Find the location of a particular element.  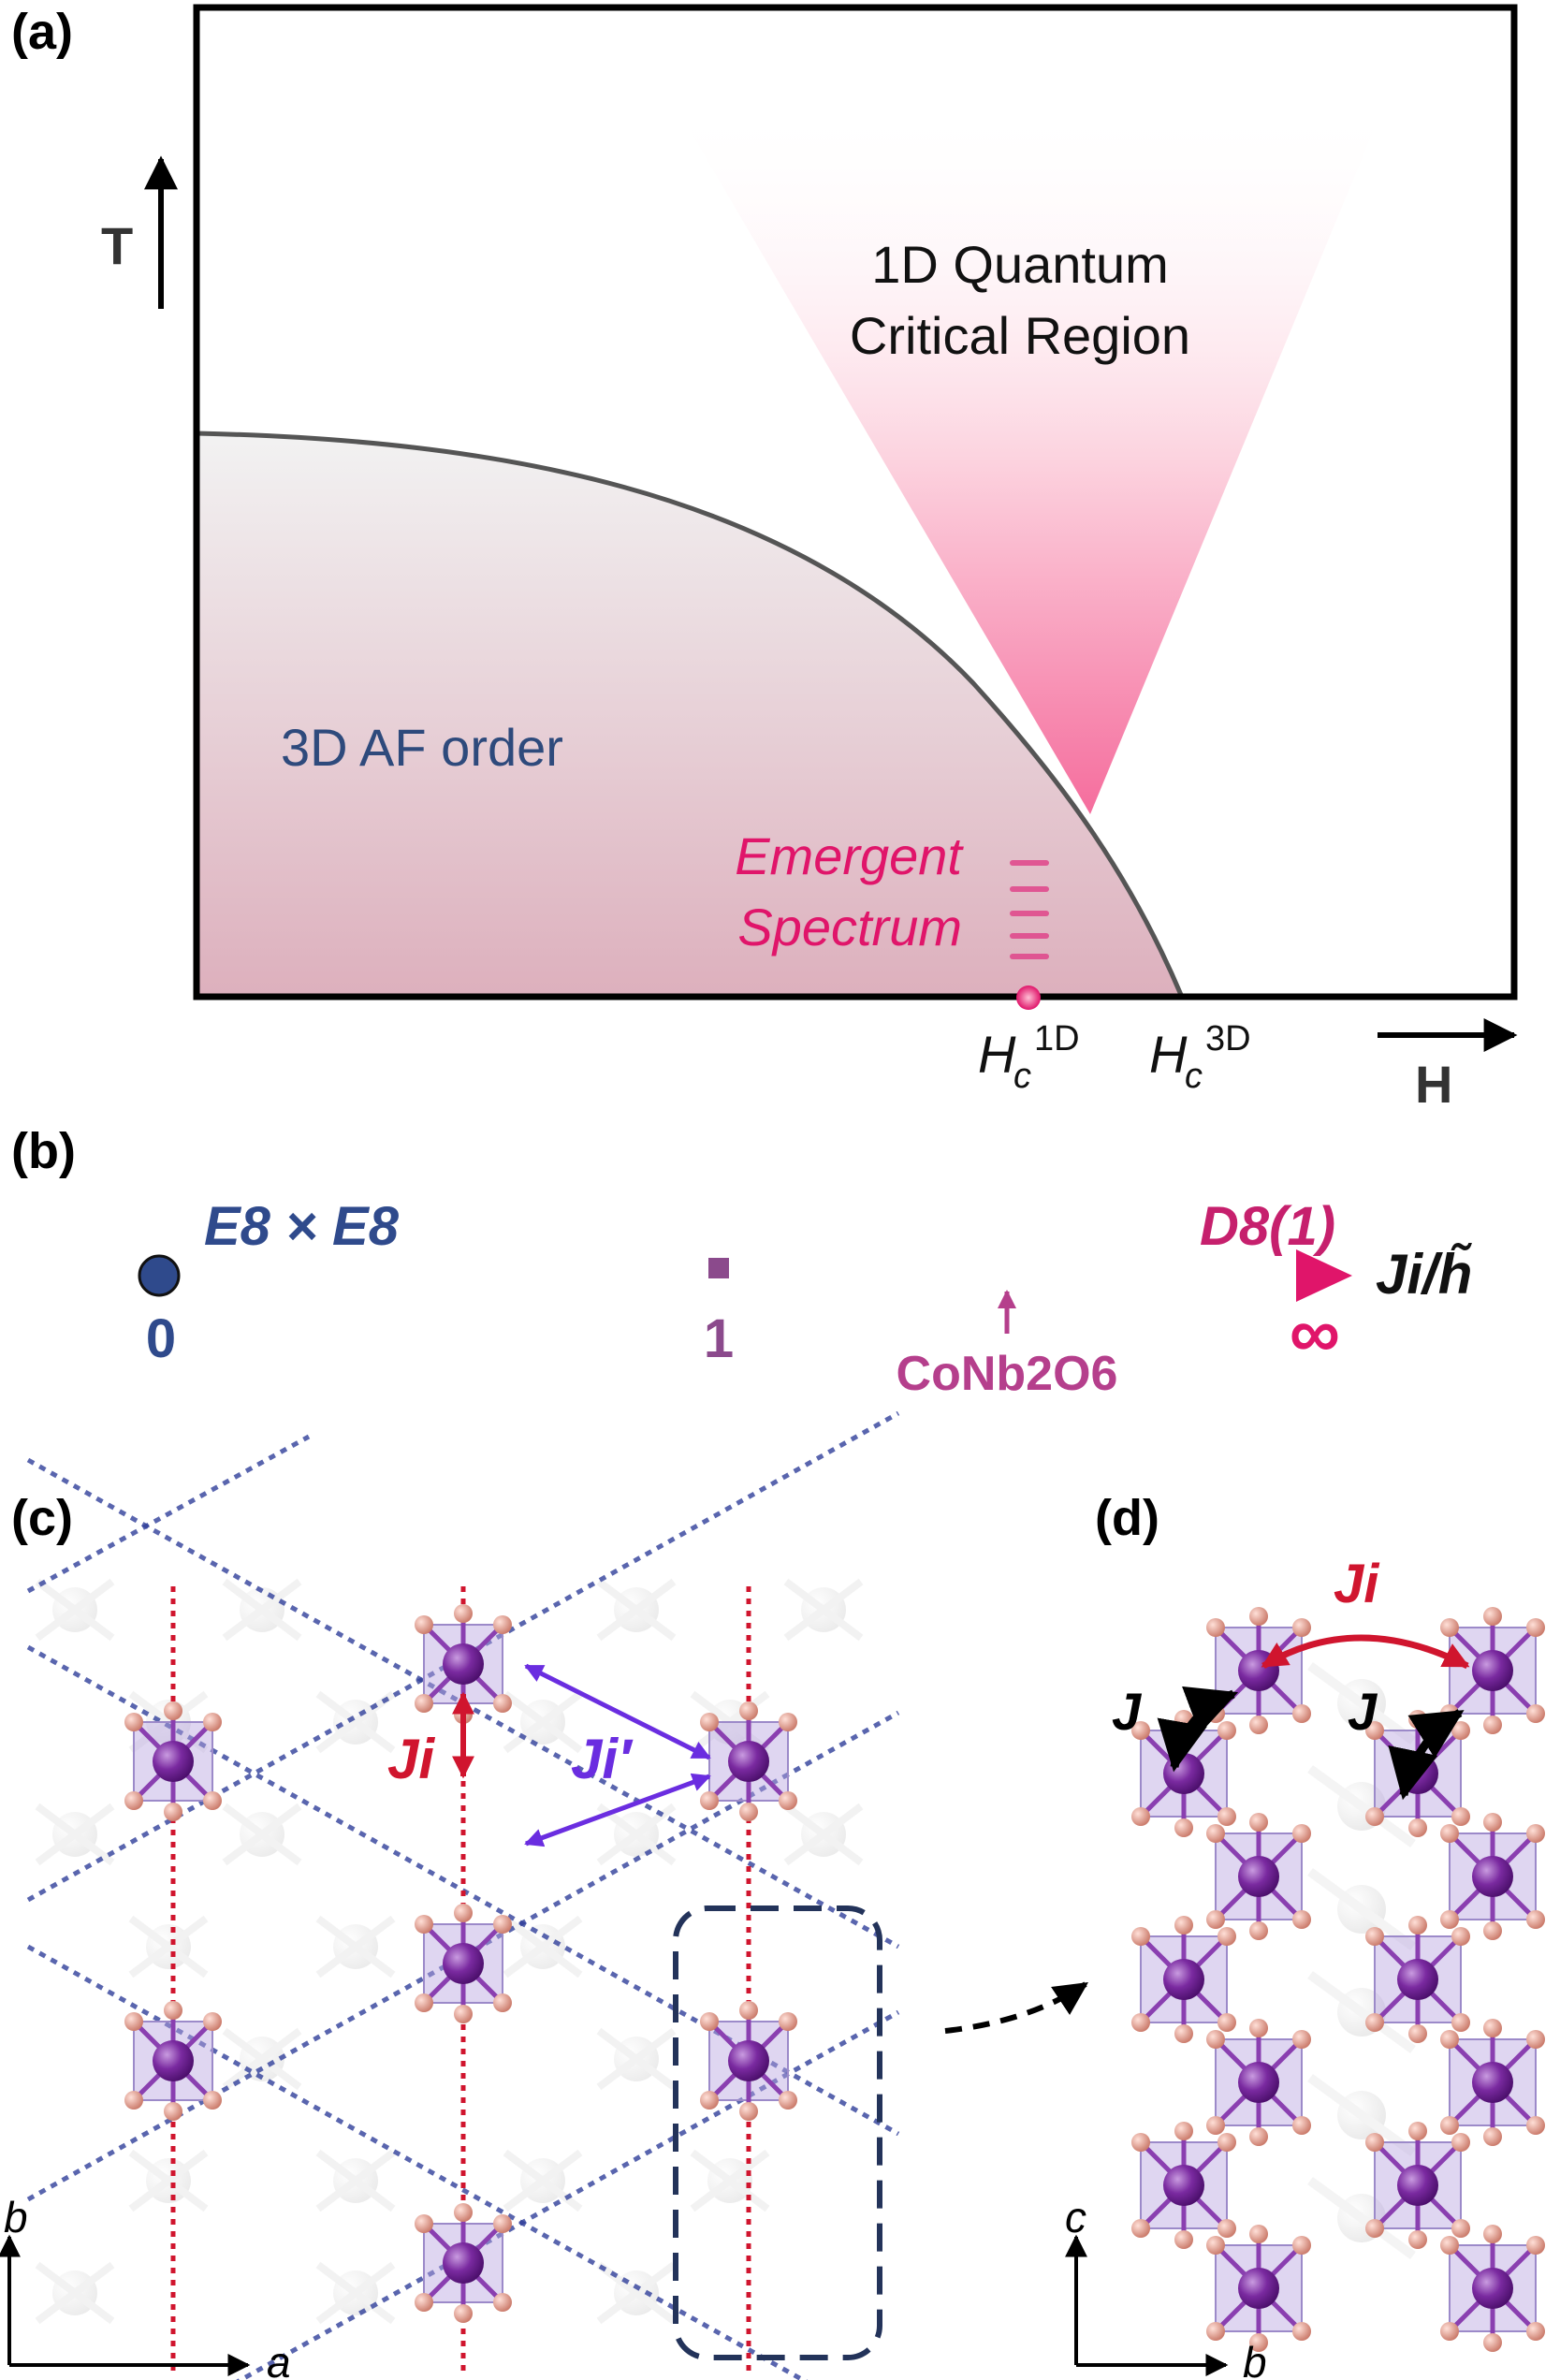

svg-text: H is located at coordinates (1168, 1054).